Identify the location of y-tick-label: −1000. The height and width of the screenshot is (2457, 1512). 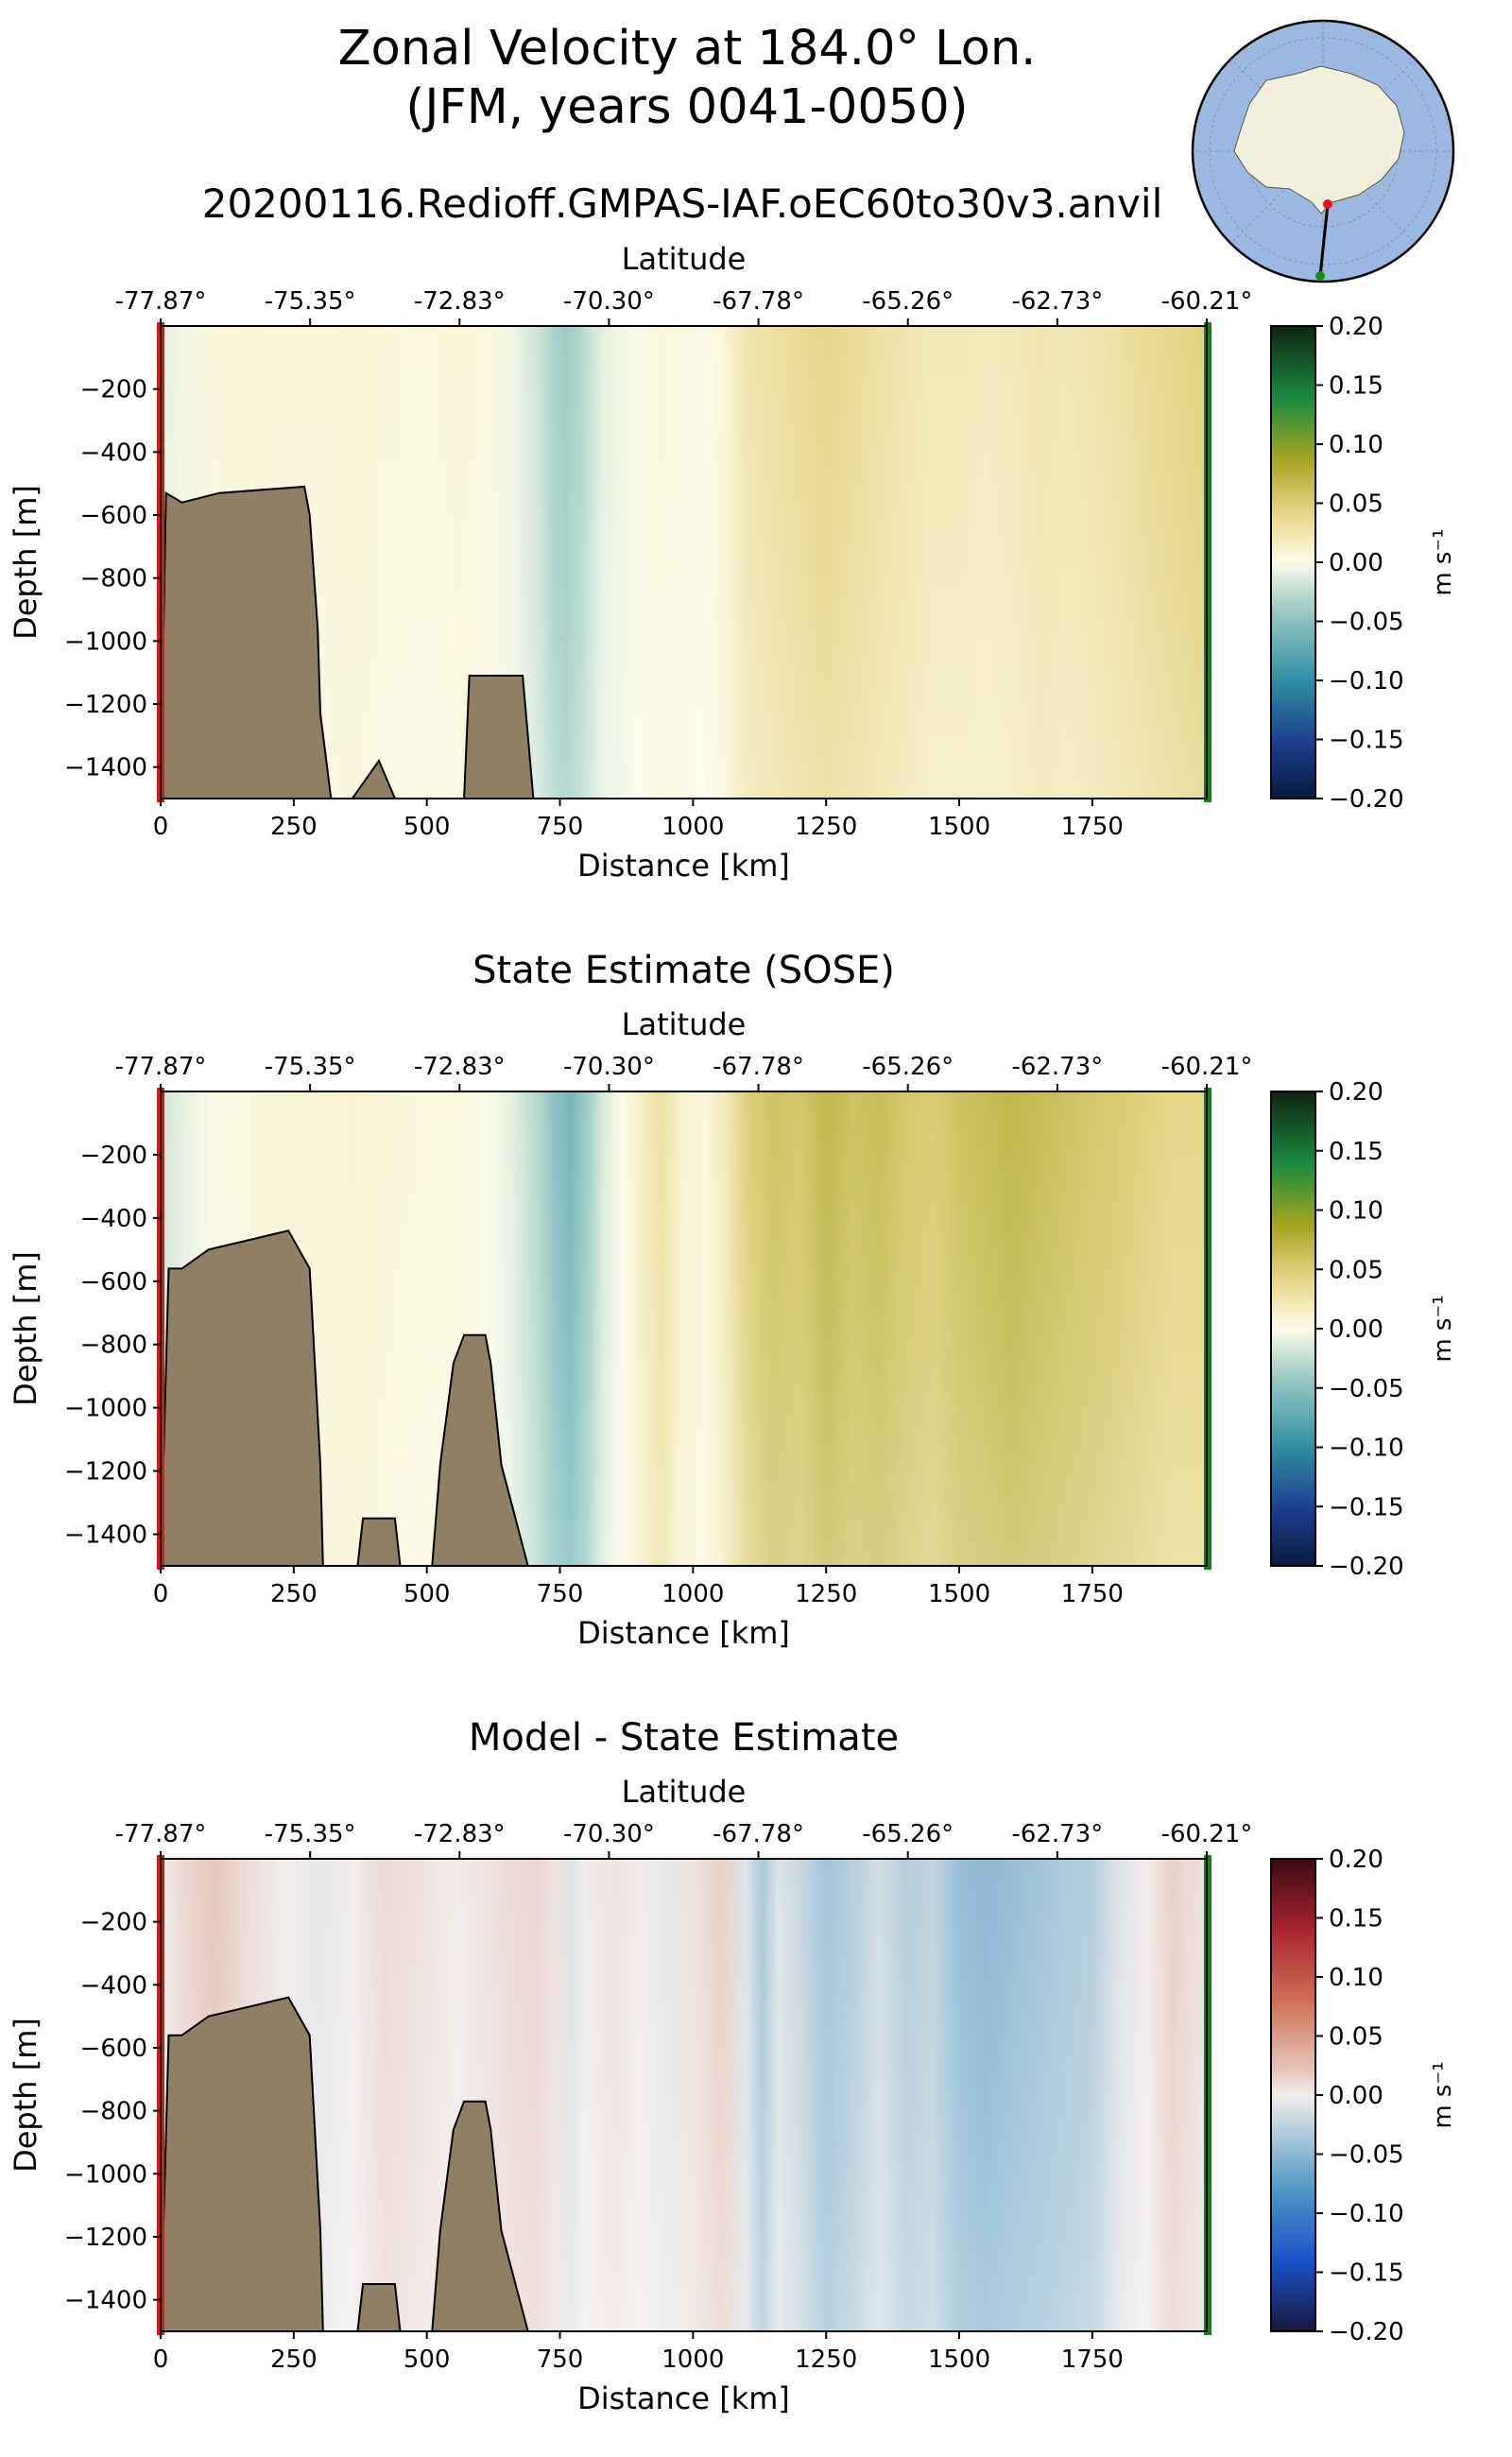
(105, 2174).